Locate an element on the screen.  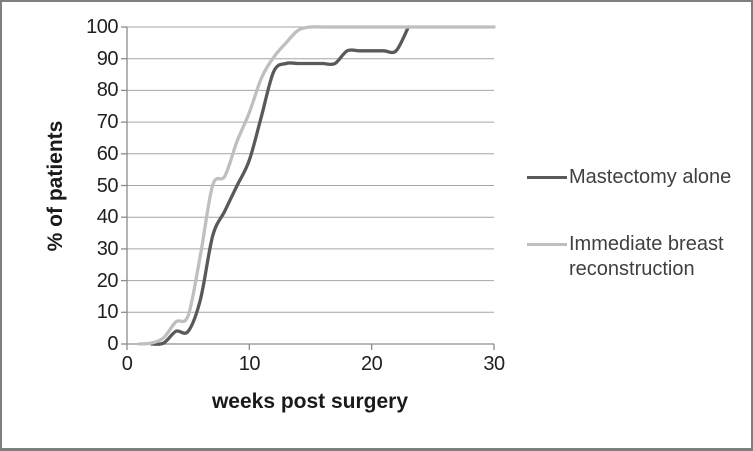
y-tick-label: 80 is located at coordinates (107, 90).